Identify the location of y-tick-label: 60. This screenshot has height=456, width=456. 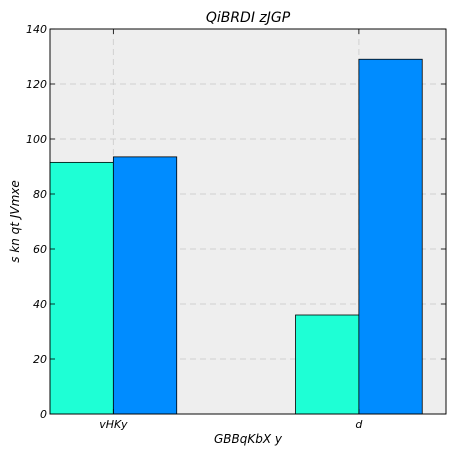
(40, 249).